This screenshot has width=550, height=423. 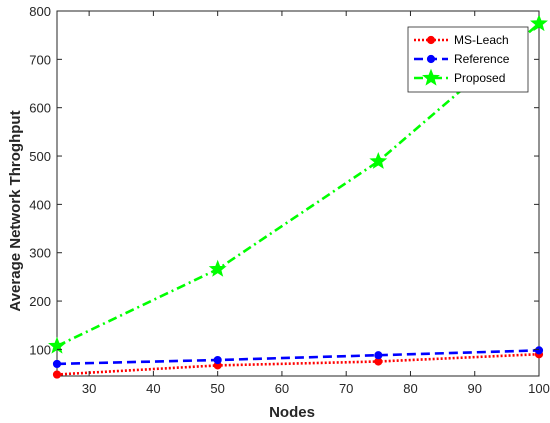 What do you see at coordinates (479, 78) in the screenshot?
I see `legend-label-proposed: Proposed` at bounding box center [479, 78].